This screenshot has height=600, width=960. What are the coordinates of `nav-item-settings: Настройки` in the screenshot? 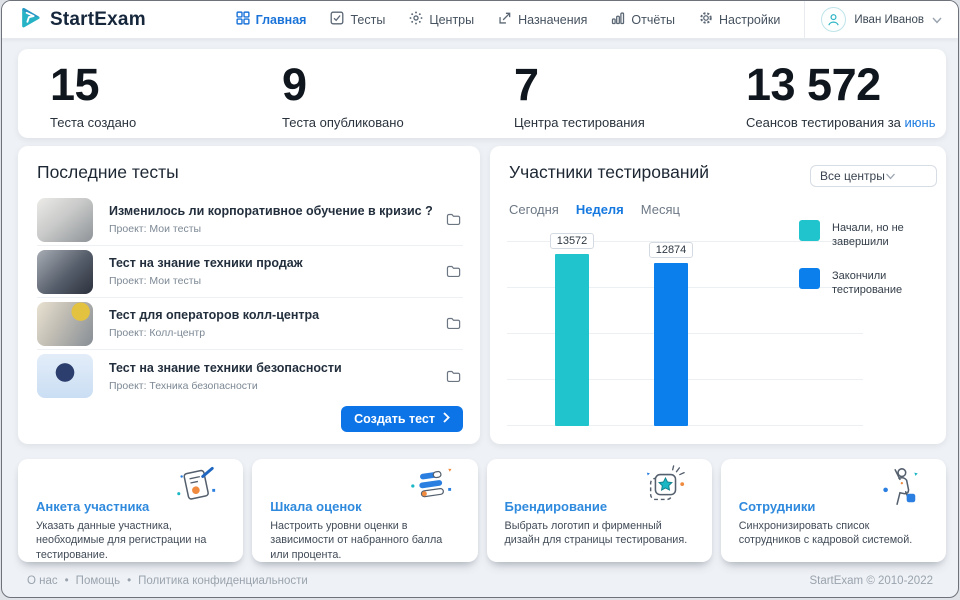 It's located at (739, 19).